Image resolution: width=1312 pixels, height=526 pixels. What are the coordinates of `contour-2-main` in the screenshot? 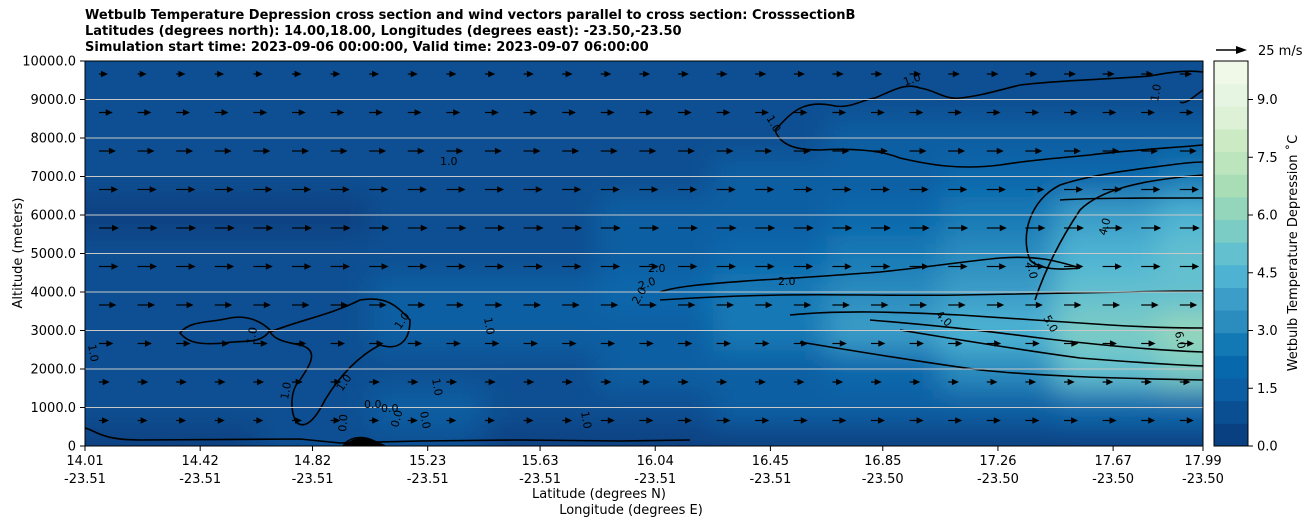 It's located at (931, 227).